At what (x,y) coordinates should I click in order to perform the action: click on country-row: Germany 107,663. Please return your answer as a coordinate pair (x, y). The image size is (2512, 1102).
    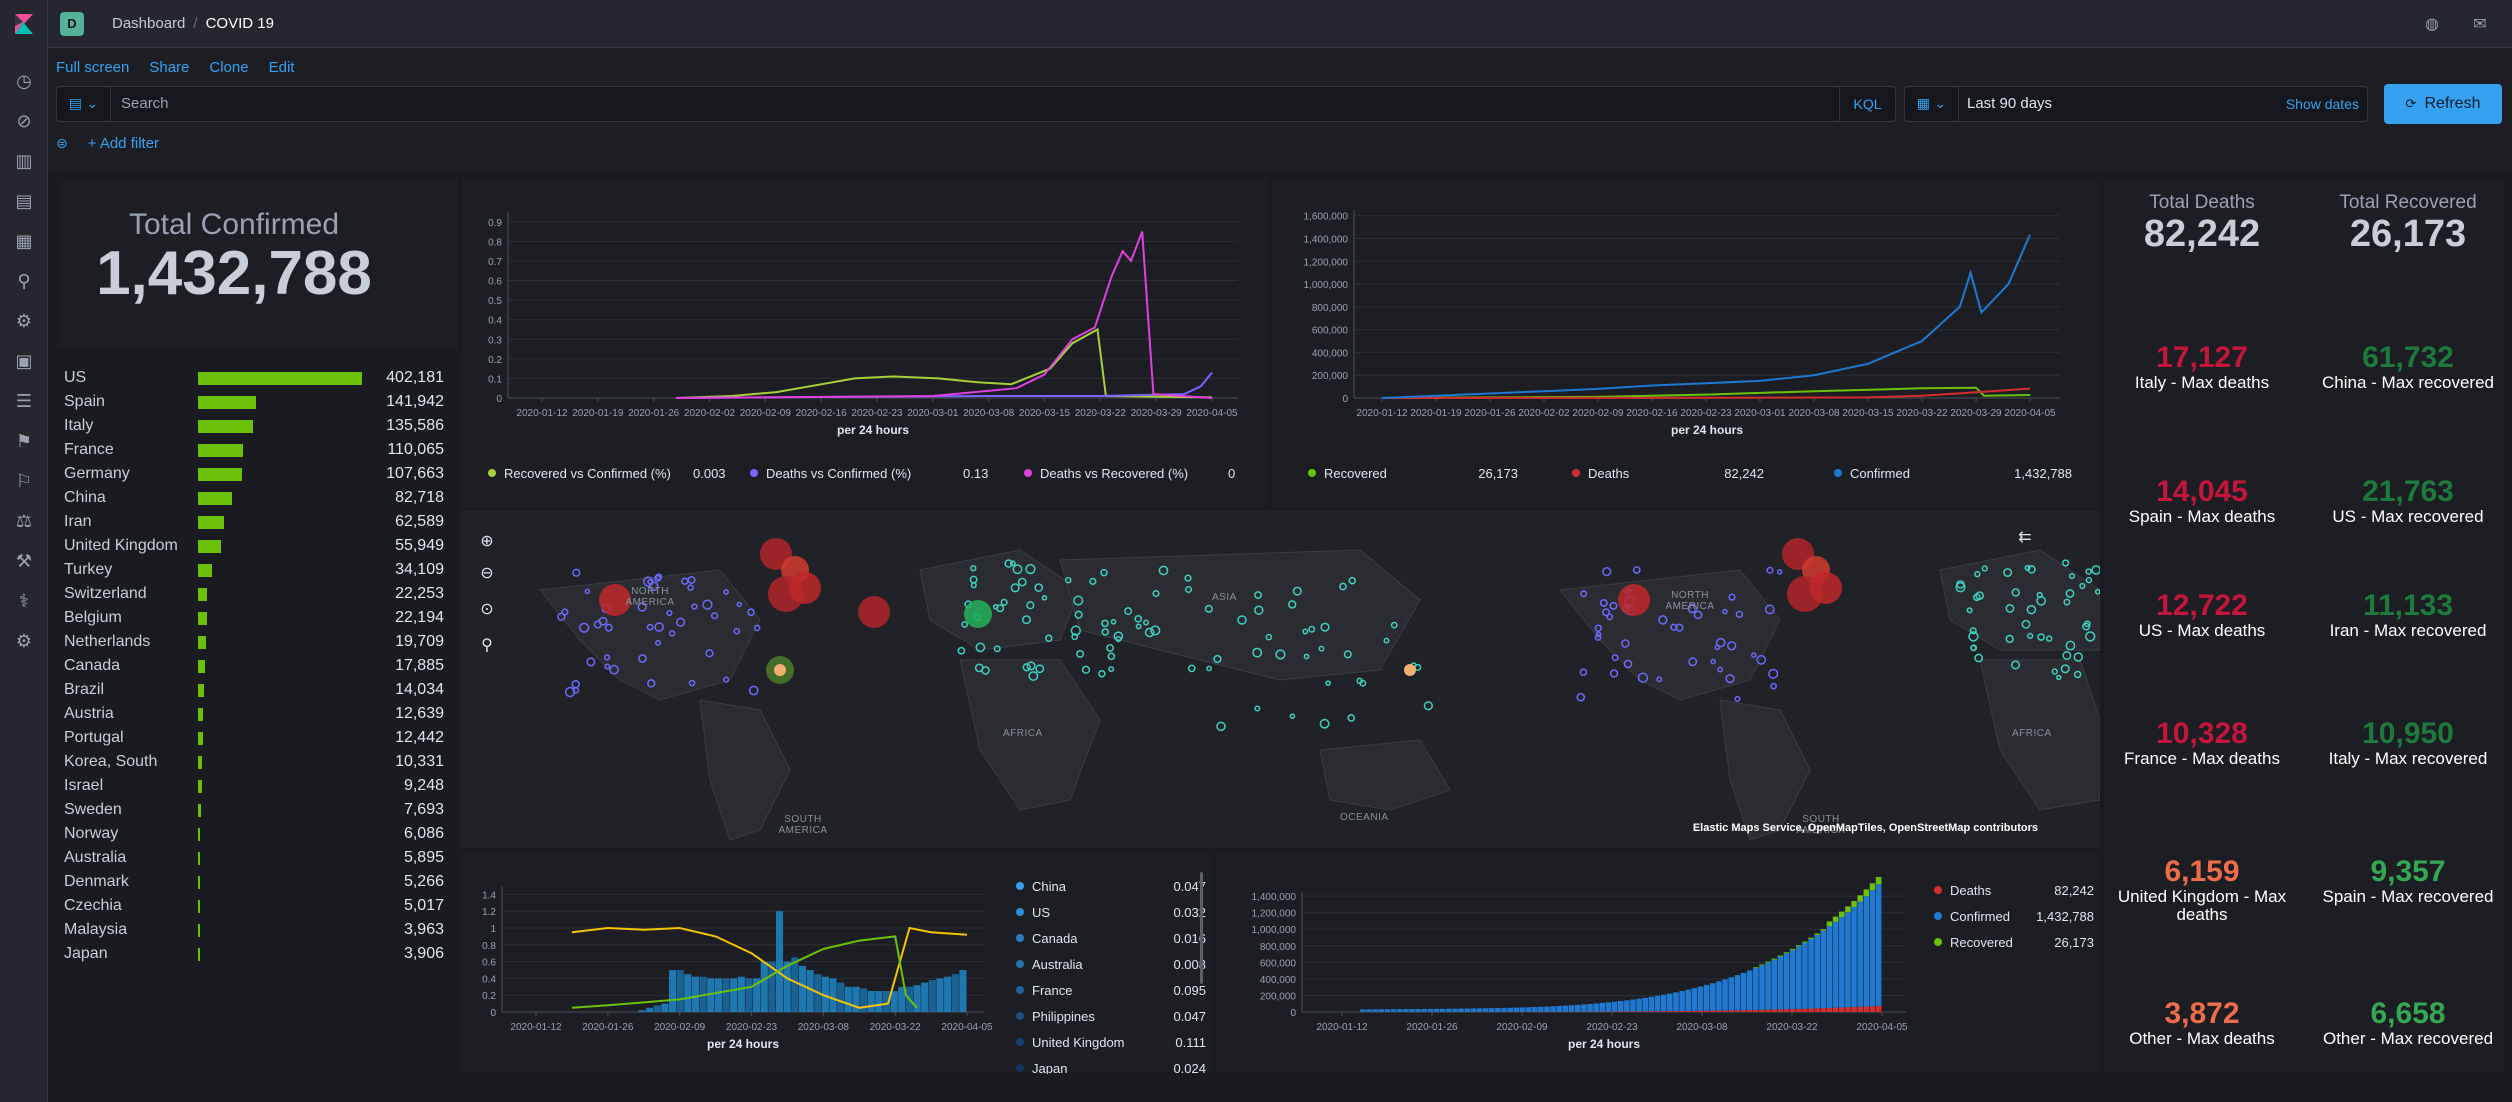
    Looking at the image, I should click on (254, 474).